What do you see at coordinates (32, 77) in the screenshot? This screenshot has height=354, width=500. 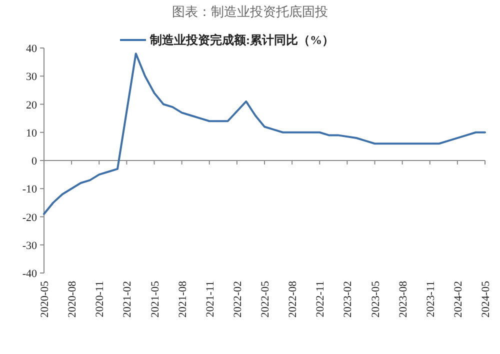 I see `y-tick-label: 30` at bounding box center [32, 77].